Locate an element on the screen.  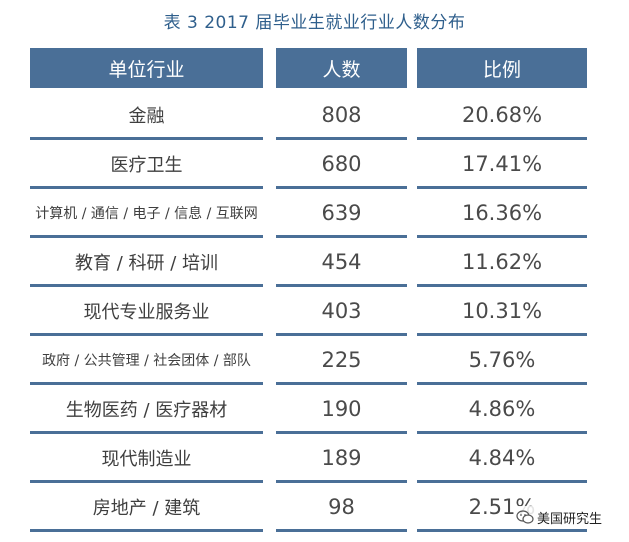
count-cell: 639 is located at coordinates (341, 212).